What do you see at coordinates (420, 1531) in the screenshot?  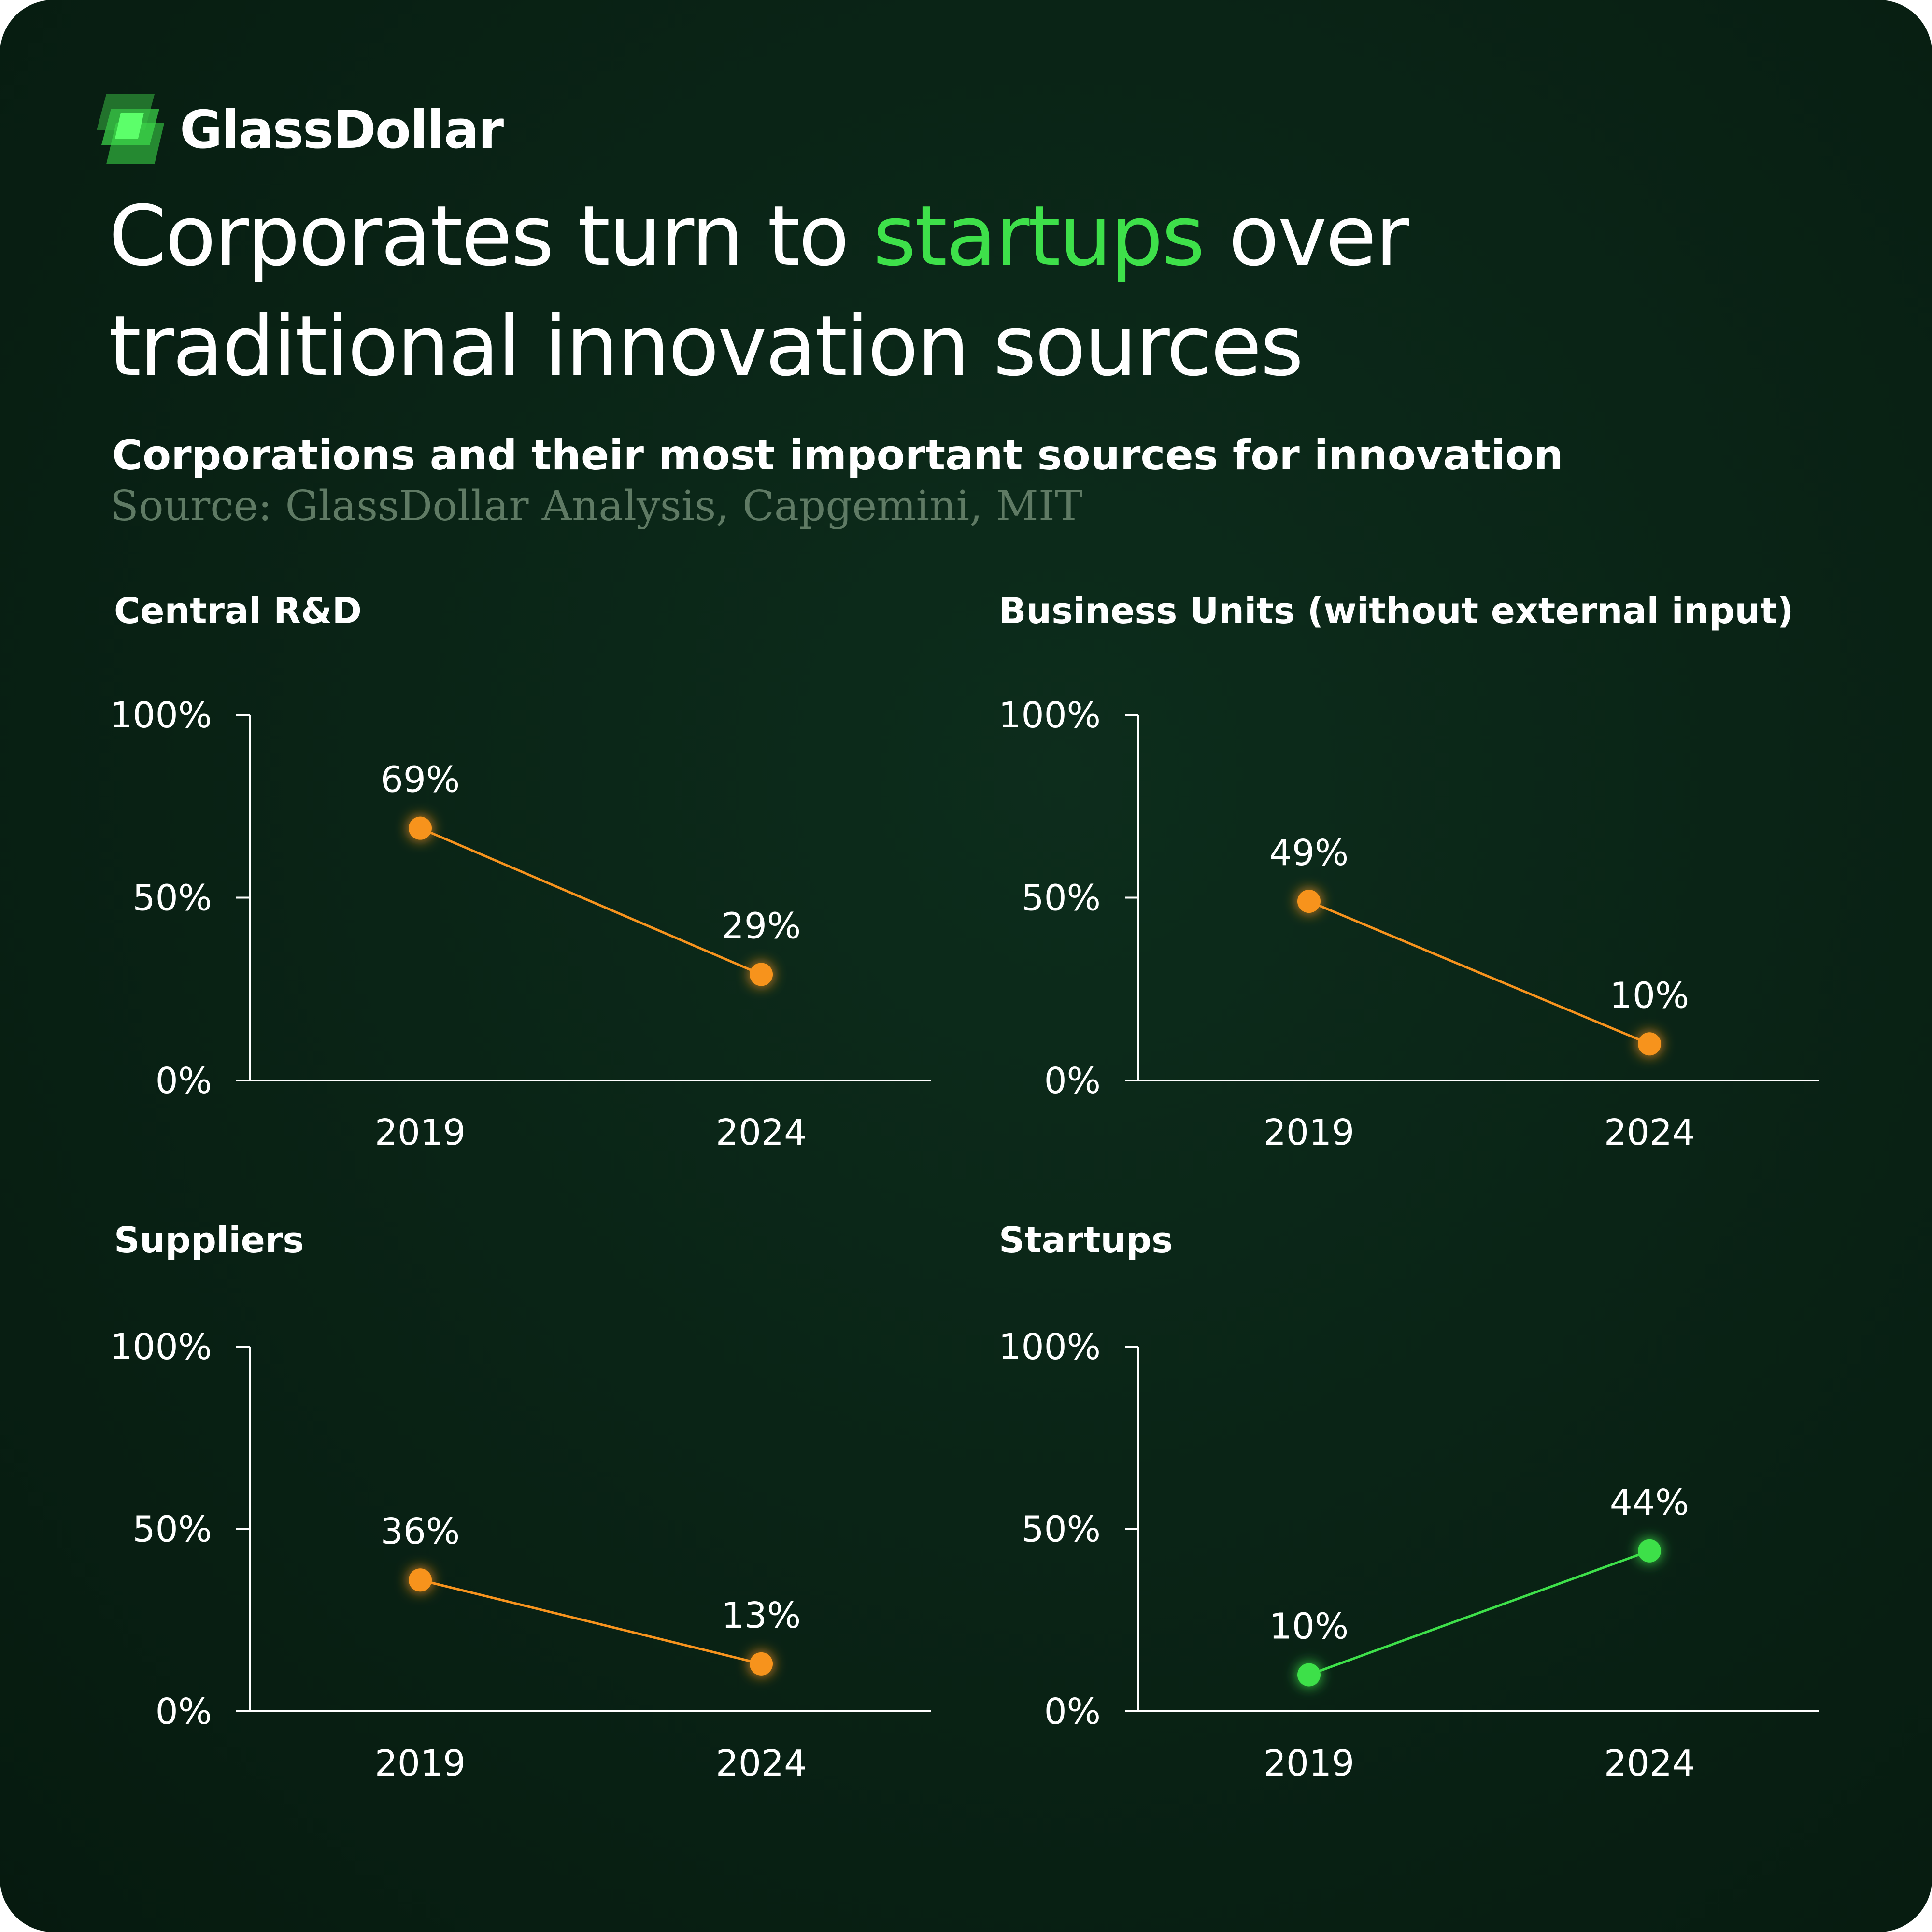 I see `chart-3-data-label: 36%` at bounding box center [420, 1531].